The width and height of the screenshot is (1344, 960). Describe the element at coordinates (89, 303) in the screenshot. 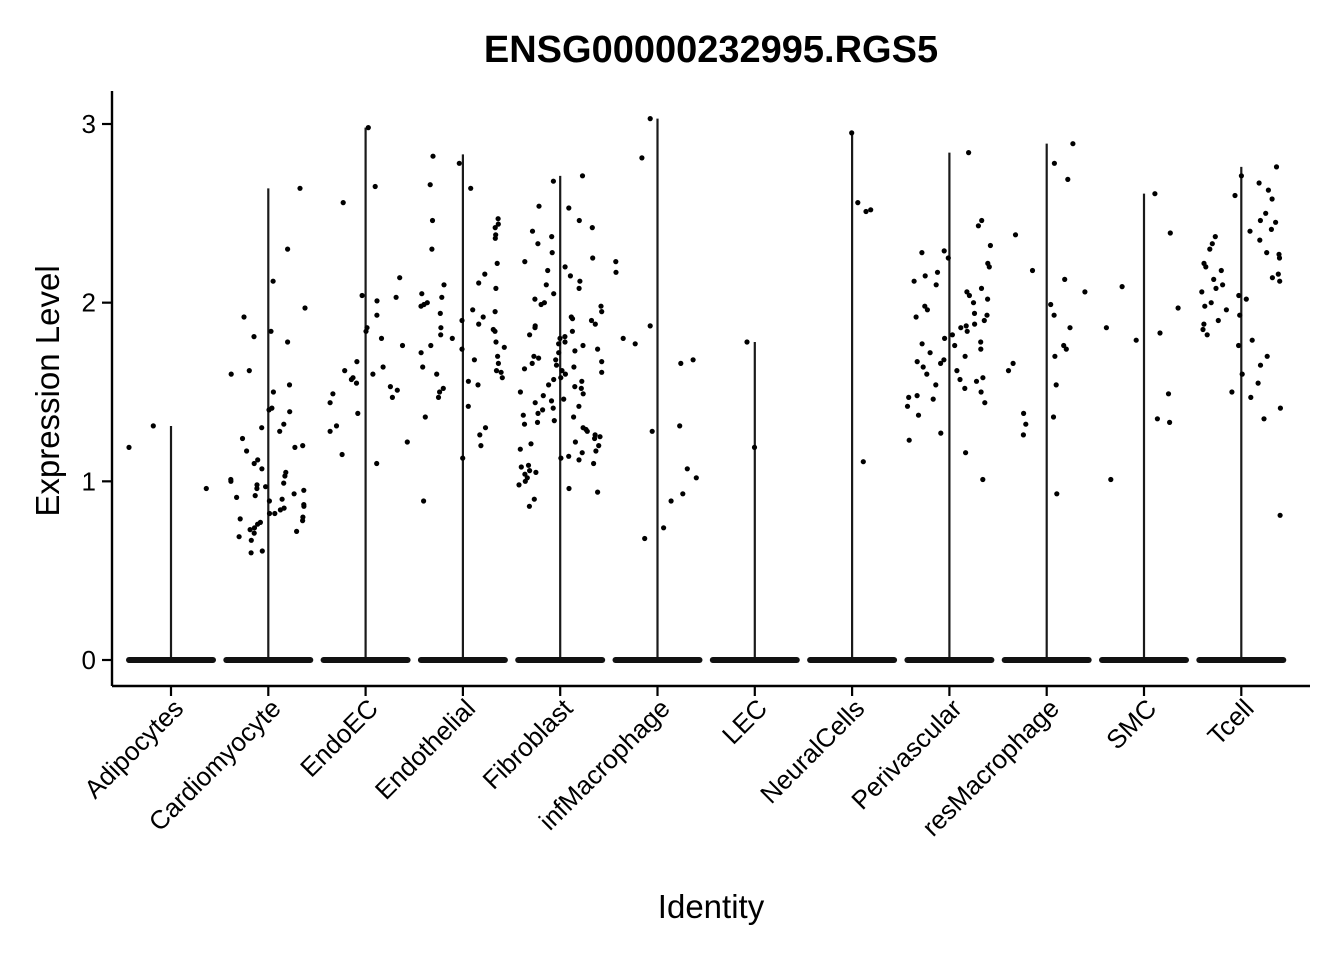

I see `y-tick-label: 2` at that location.